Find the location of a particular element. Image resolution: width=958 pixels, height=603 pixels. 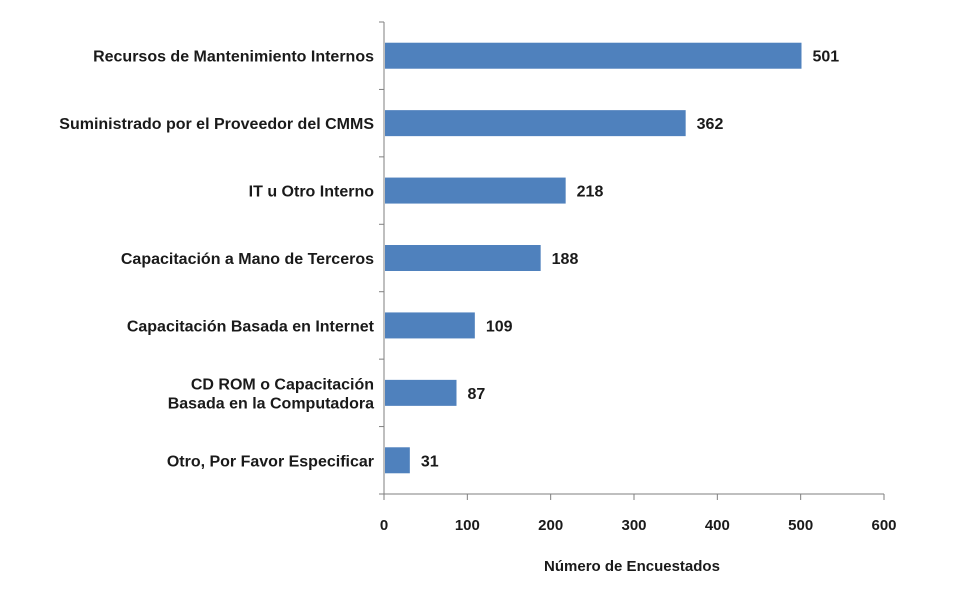

category-label: Capacitación a Mano de Terceros is located at coordinates (247, 259).